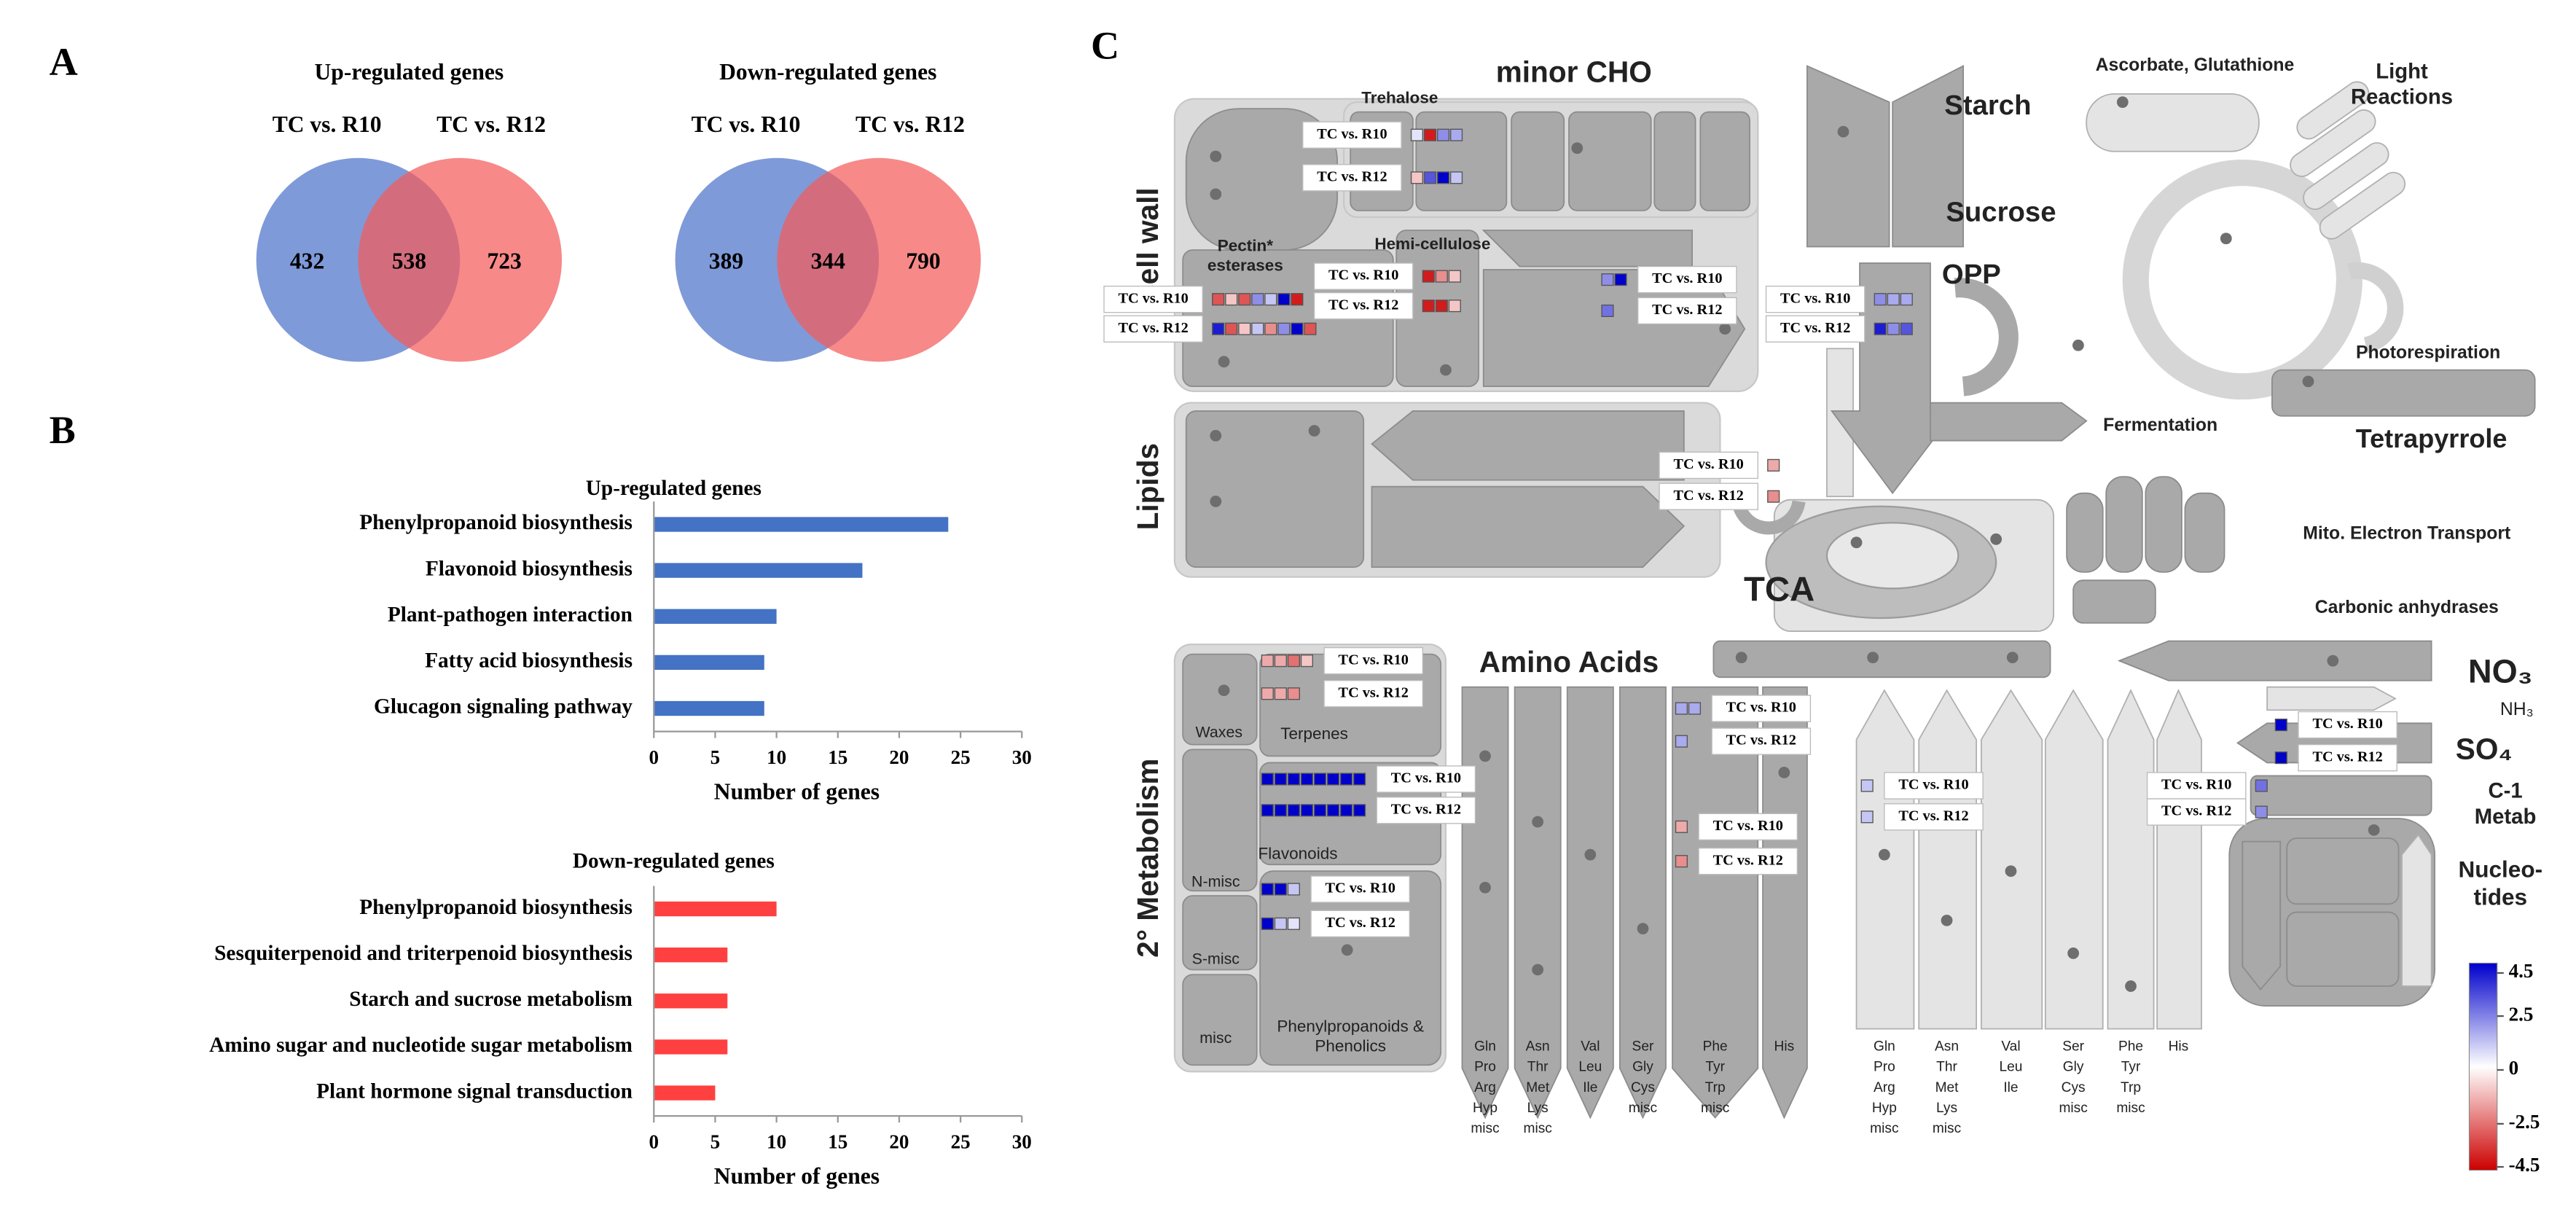 This screenshot has width=2576, height=1223. Describe the element at coordinates (2375, 308) in the screenshot. I see `cycle` at that location.